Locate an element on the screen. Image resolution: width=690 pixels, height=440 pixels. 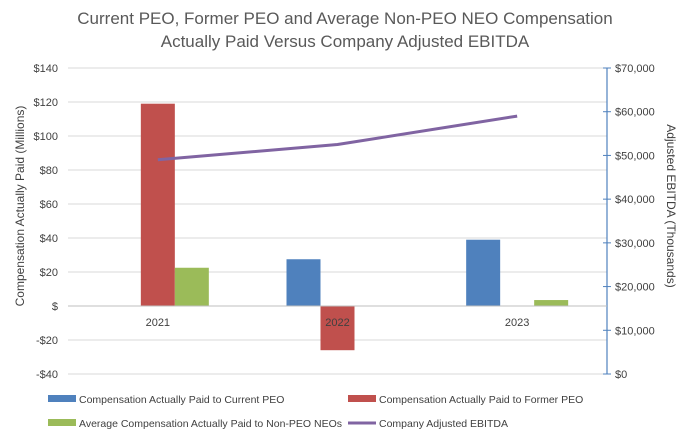
y2-tick-label: $0 is located at coordinates (621, 375).